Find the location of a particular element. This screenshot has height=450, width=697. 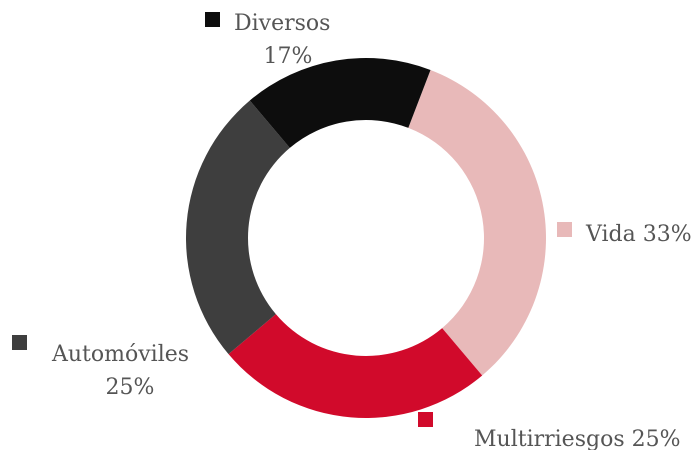

value-label: 33% is located at coordinates (667, 234).